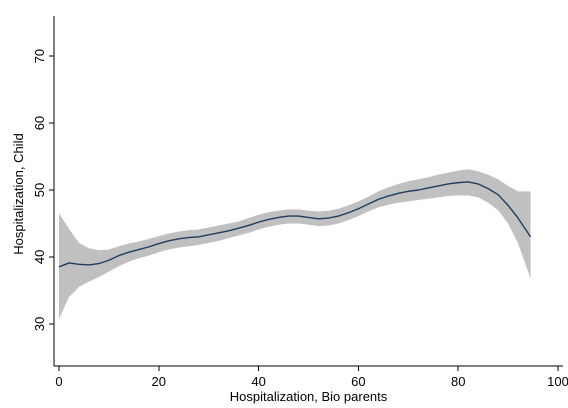 The image size is (568, 408). What do you see at coordinates (557, 381) in the screenshot?
I see `x-tick-label: 100` at bounding box center [557, 381].